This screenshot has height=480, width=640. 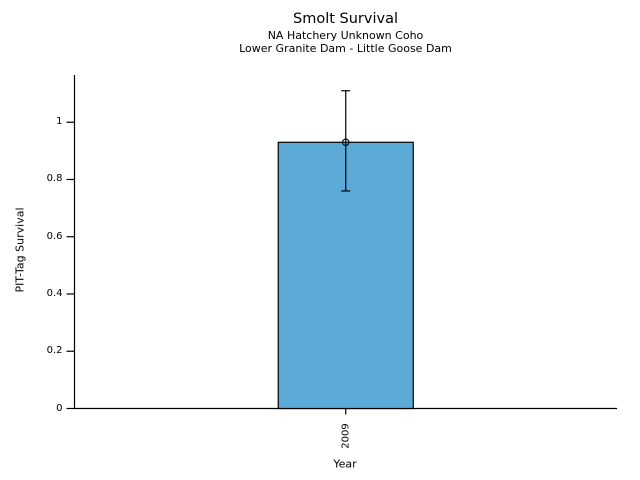 What do you see at coordinates (54, 179) in the screenshot?
I see `y-tick-label: 0.8` at bounding box center [54, 179].